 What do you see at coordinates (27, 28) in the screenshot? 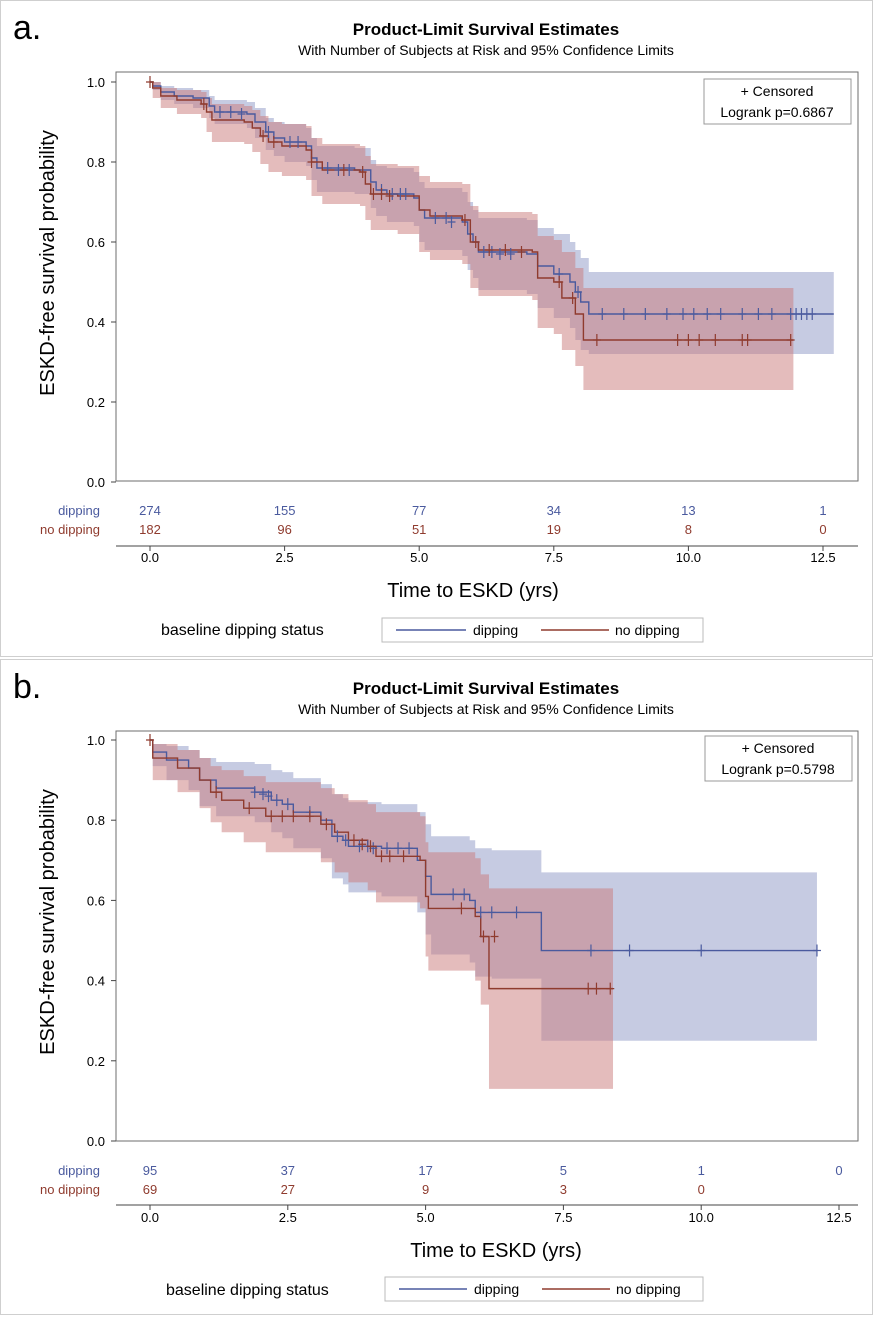
I see `panel-label: a.` at bounding box center [27, 28].